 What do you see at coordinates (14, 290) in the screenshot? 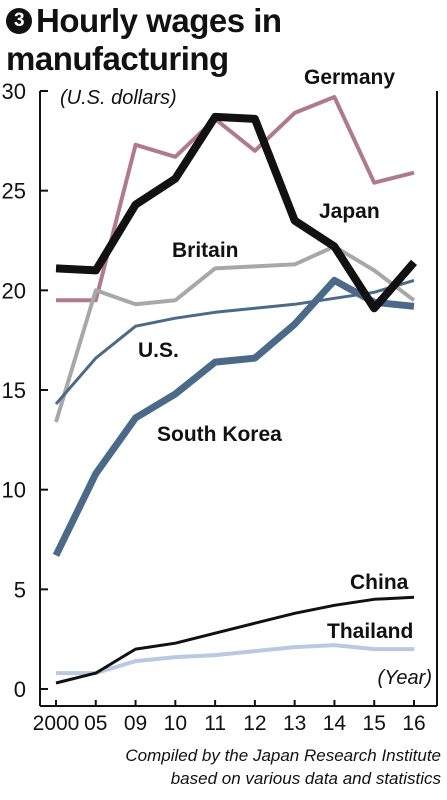
I see `y-tick-label: 20` at bounding box center [14, 290].